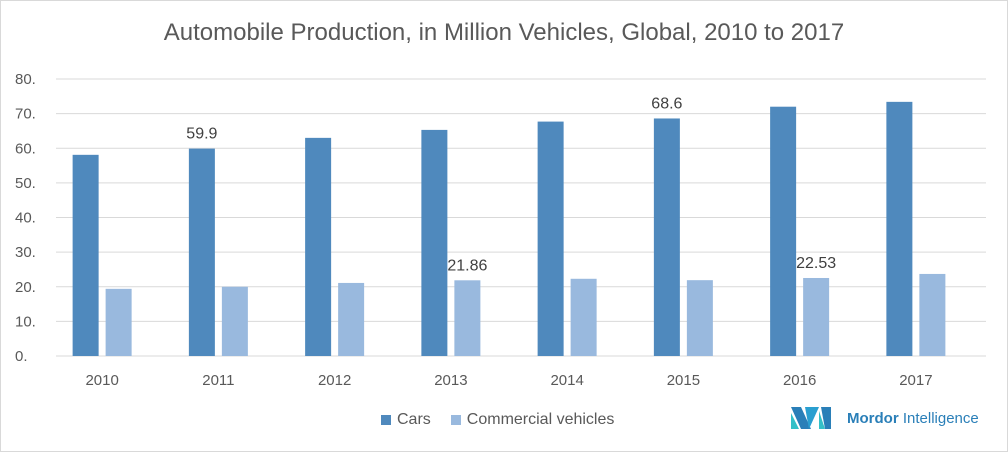 Image resolution: width=1008 pixels, height=452 pixels. Describe the element at coordinates (101, 380) in the screenshot. I see `x-tick-label: 2010` at that location.